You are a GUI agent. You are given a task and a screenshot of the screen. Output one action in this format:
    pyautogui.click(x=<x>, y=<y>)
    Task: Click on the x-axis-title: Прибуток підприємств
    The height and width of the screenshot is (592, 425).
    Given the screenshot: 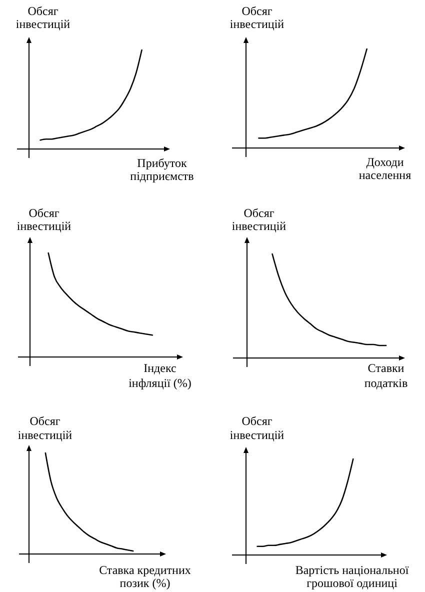 What is the action you would take?
    pyautogui.click(x=162, y=169)
    